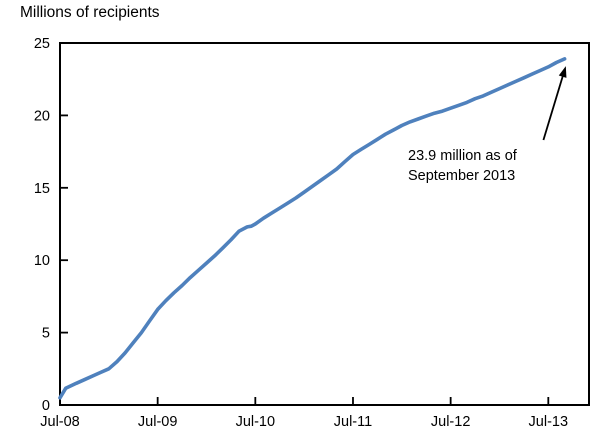 This screenshot has width=606, height=447. I want to click on annotation-text: 23.9 million as of September 2013, so click(462, 166).